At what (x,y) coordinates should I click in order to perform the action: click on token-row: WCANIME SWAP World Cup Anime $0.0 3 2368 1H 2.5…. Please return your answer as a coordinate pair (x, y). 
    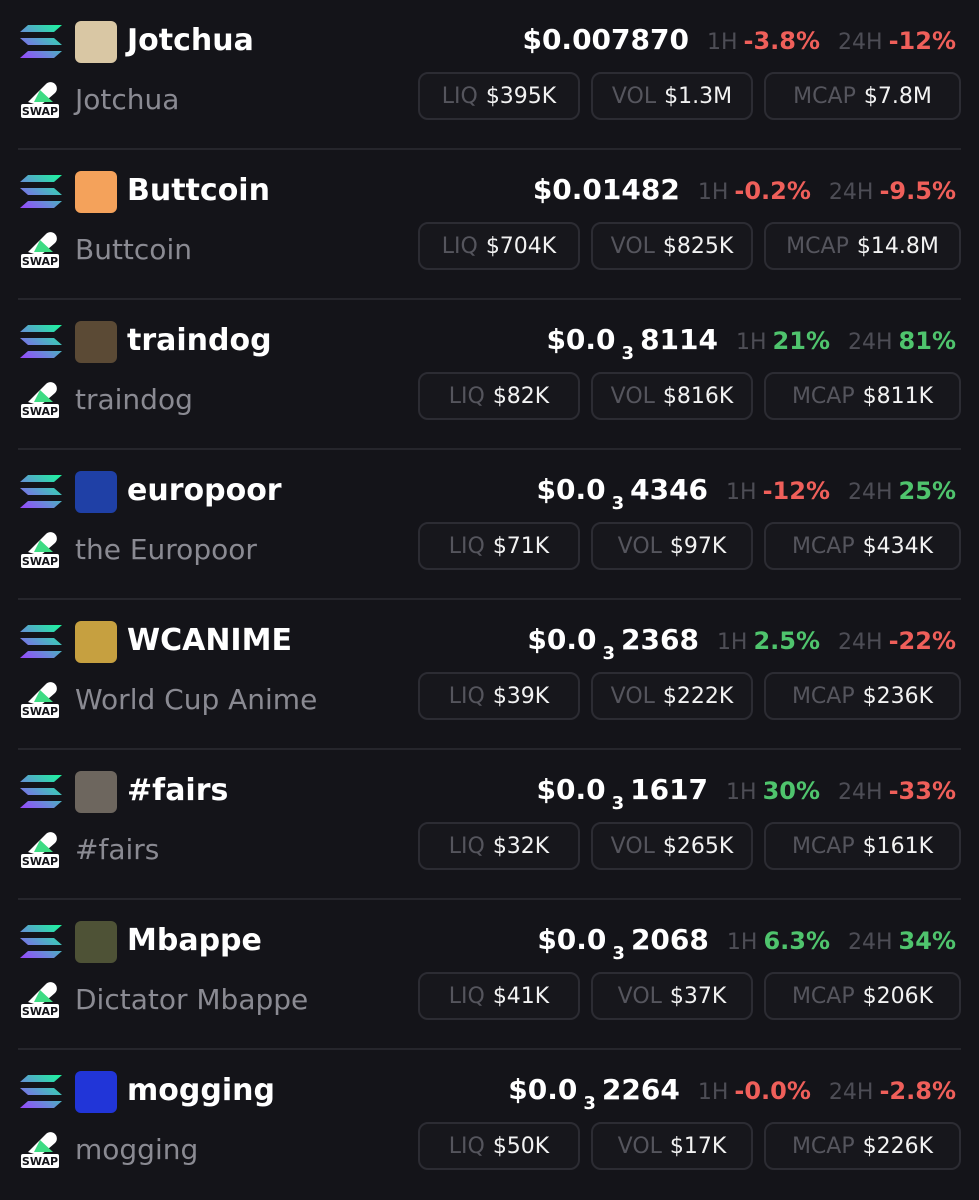
    Looking at the image, I should click on (489, 675).